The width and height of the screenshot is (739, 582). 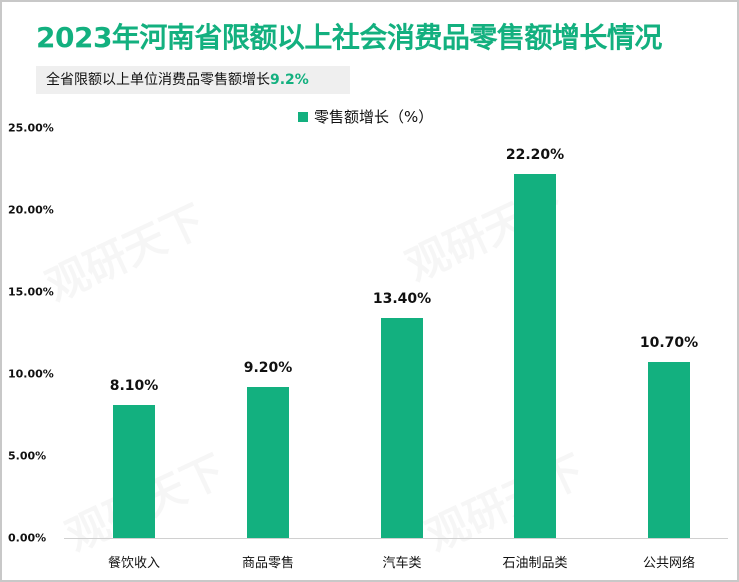 I want to click on bar-value-label: 13.40%, so click(x=402, y=299).